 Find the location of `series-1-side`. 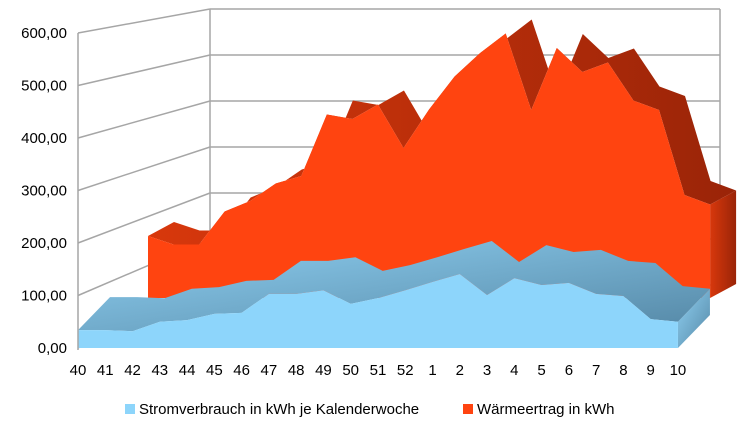

series-1-side is located at coordinates (723, 244).